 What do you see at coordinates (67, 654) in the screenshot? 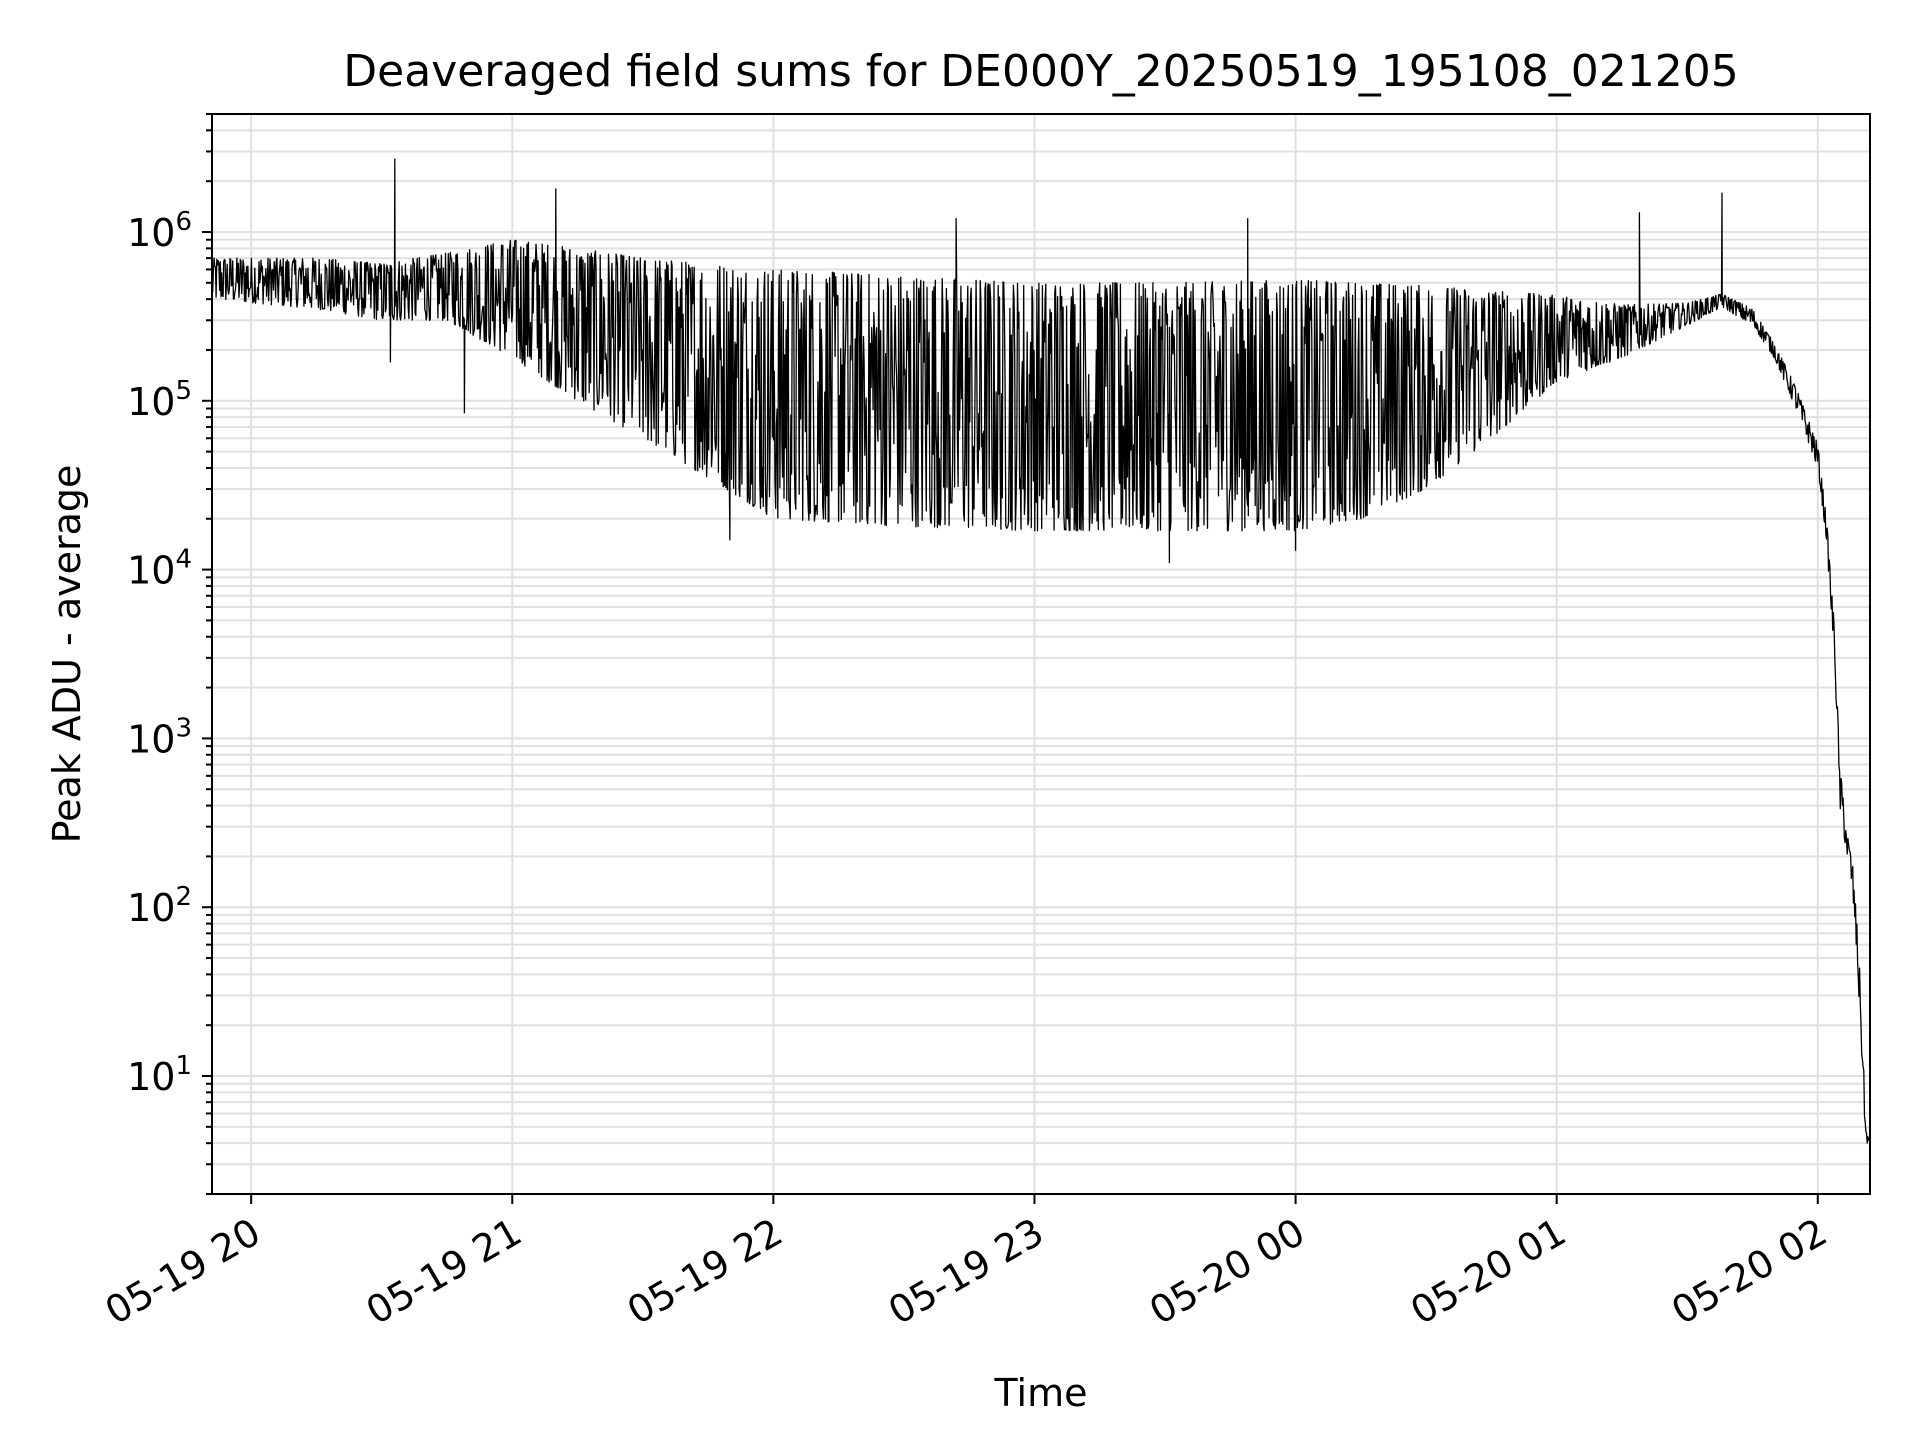
I see `y-axis-label: Peak ADU - average` at bounding box center [67, 654].